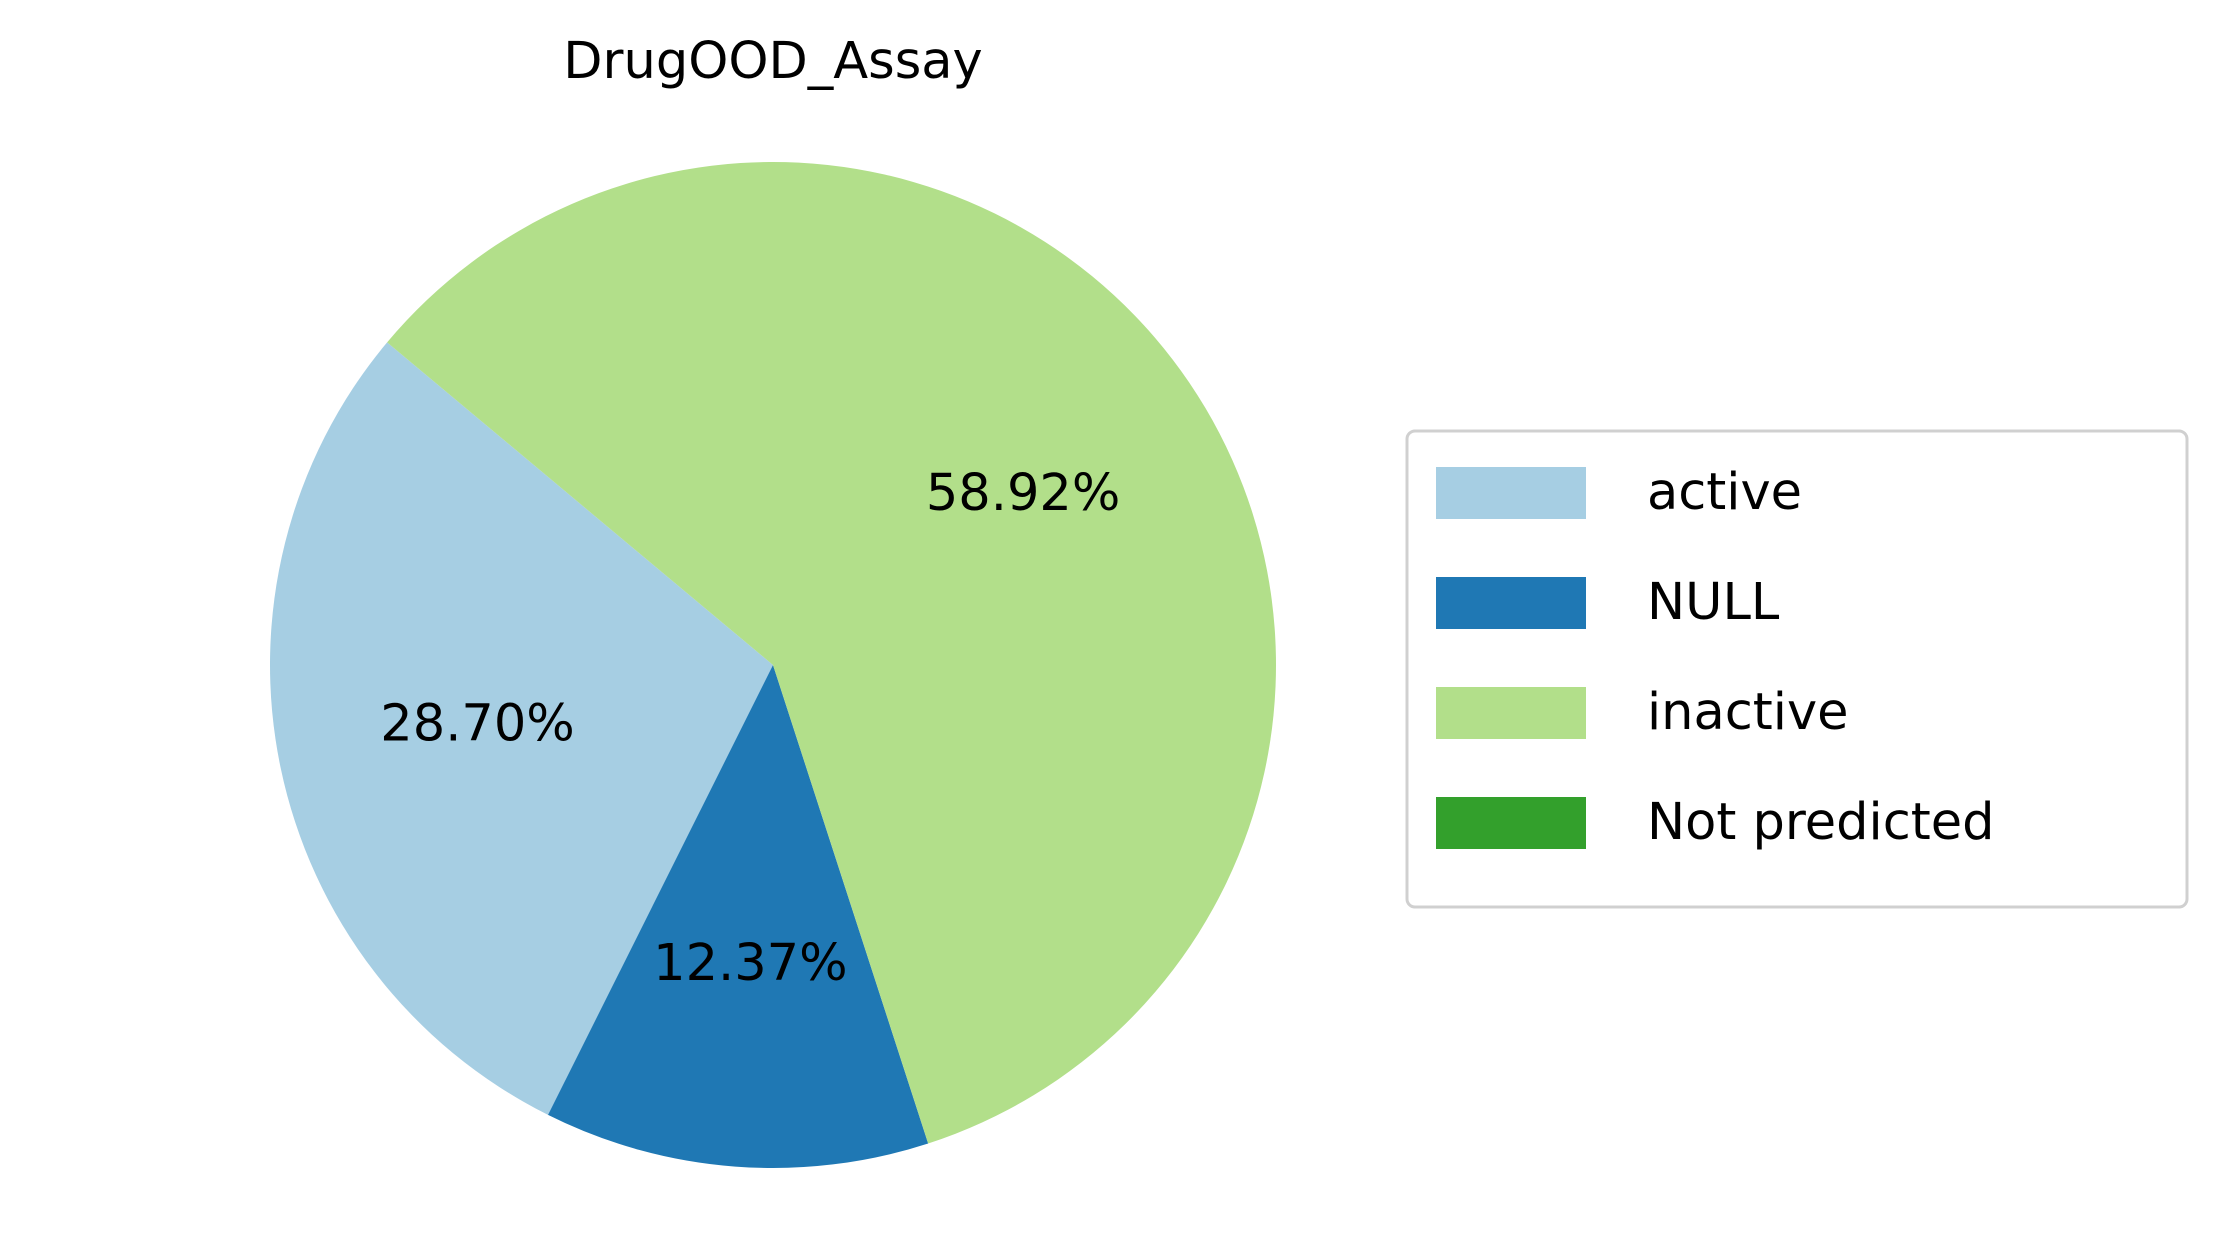 The image size is (2217, 1249). Describe the element at coordinates (772, 61) in the screenshot. I see `chart-title: DrugOOD_Assay` at that location.